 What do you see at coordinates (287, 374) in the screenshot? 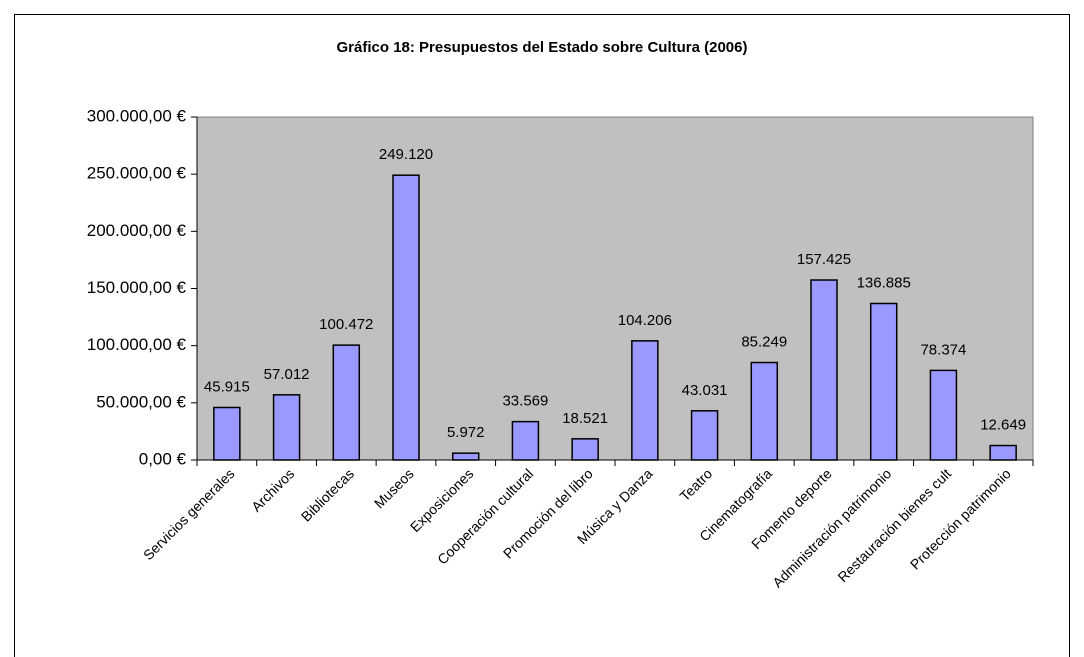
I see `data-label: 57.012` at bounding box center [287, 374].